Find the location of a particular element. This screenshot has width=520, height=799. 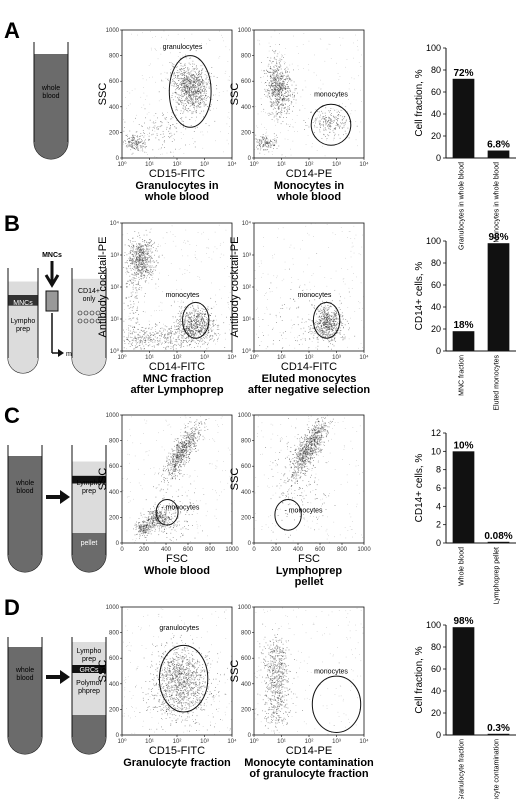

x-axis-title: CD14-PE is located at coordinates (309, 174).